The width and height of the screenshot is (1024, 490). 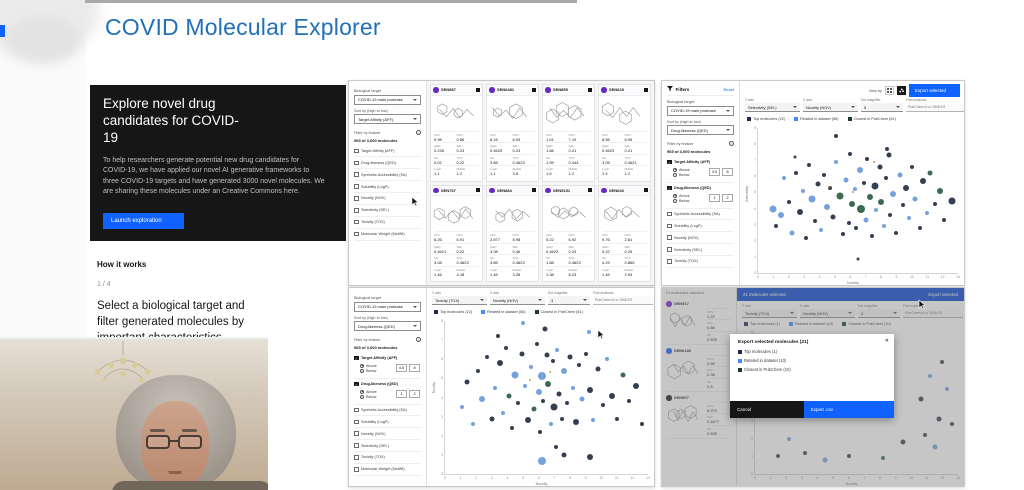 I want to click on sort-select: Drug-likeness (QED), so click(x=387, y=326).